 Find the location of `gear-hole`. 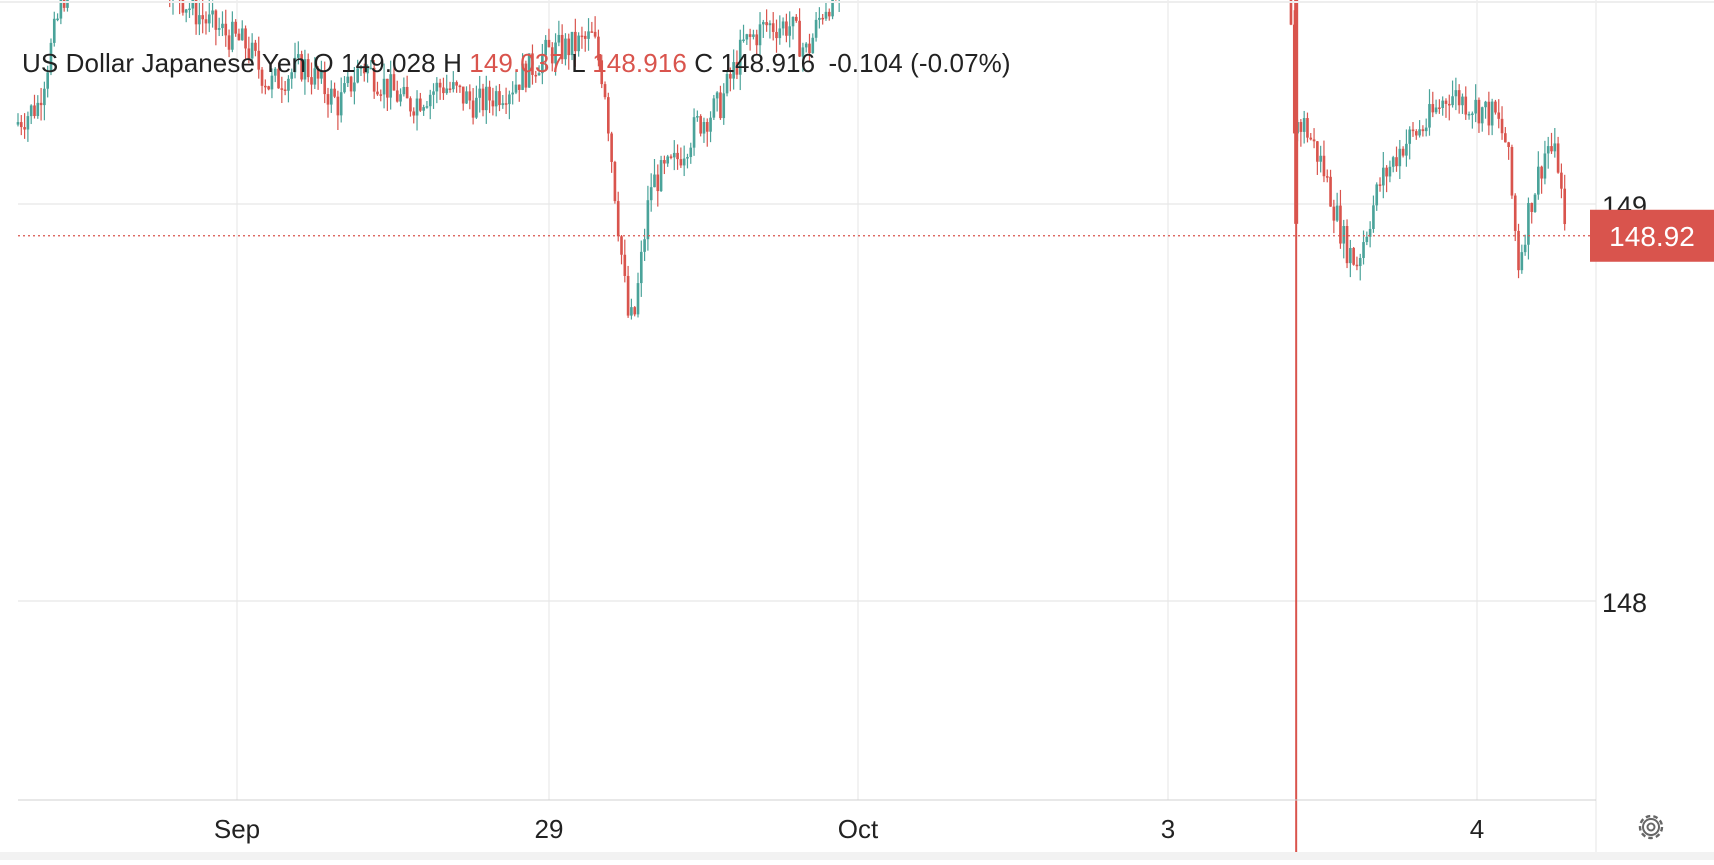

gear-hole is located at coordinates (1651, 827).